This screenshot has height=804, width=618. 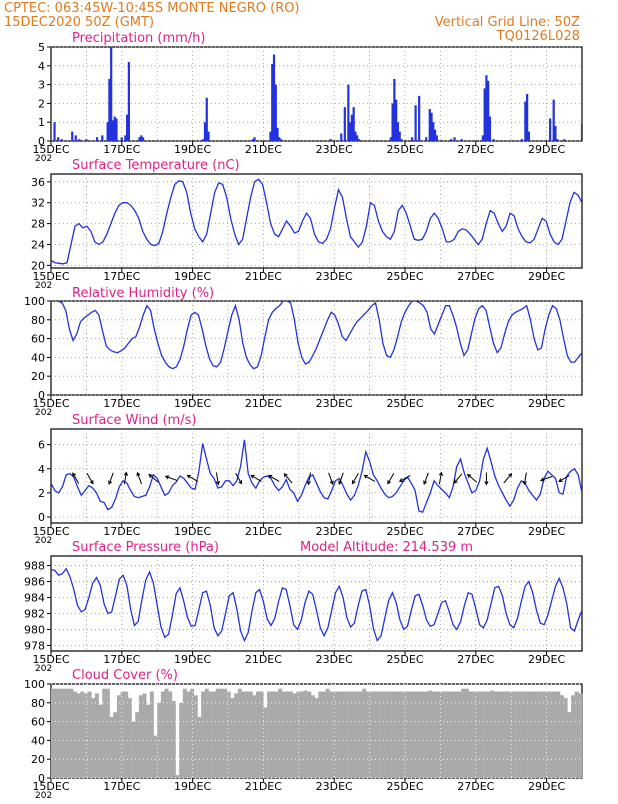 I want to click on rh-ytick-label: 20, so click(x=38, y=376).